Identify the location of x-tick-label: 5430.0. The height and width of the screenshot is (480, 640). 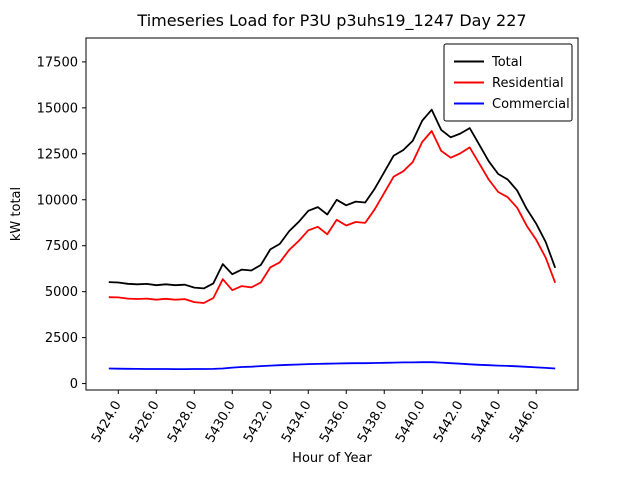
(221, 422).